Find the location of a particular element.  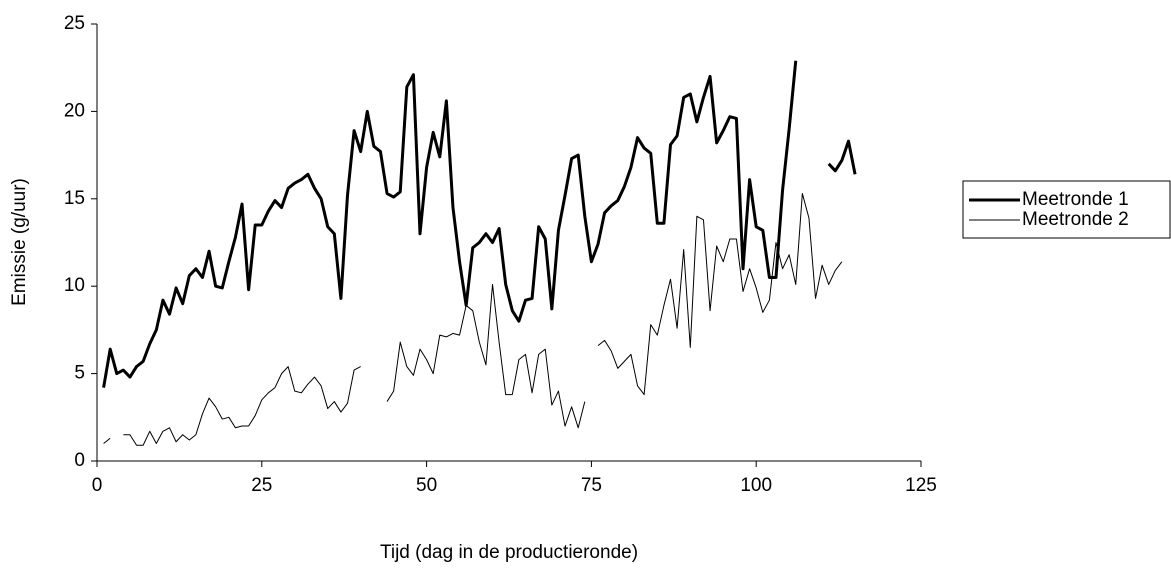

y-tick-label: 0 is located at coordinates (79, 460).